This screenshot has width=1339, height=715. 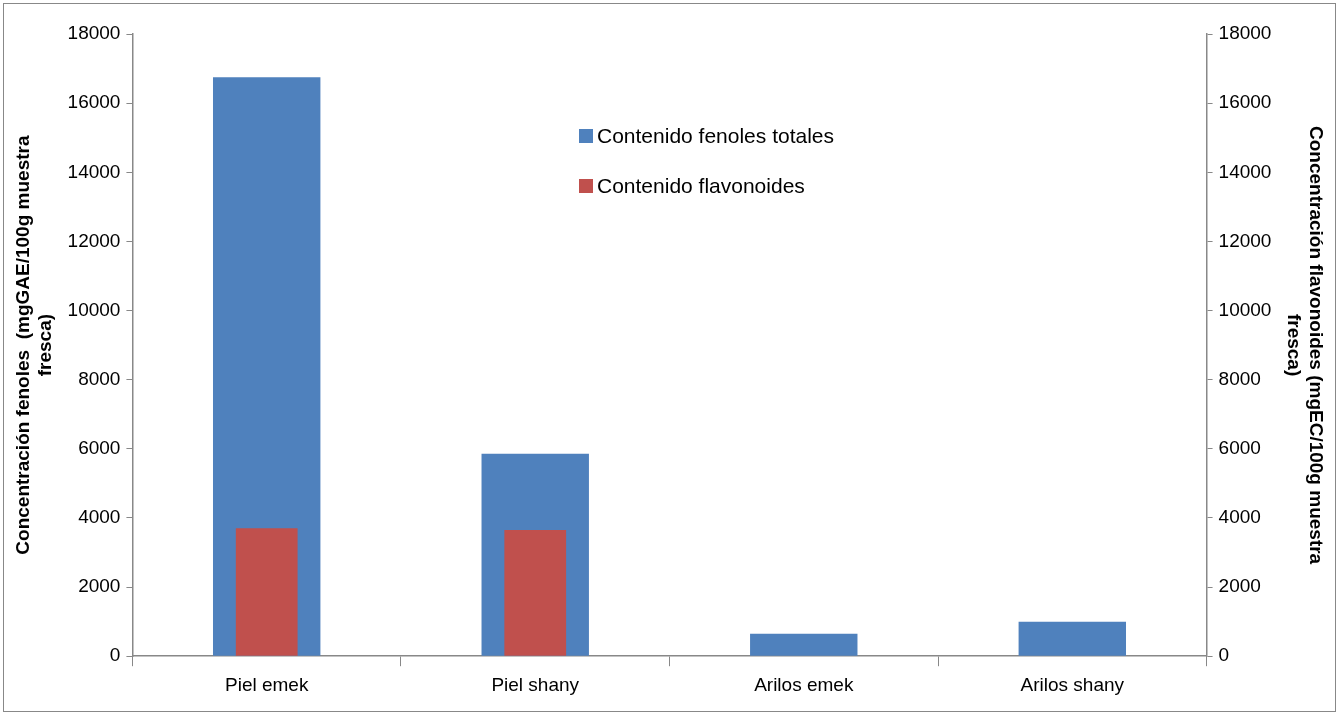 What do you see at coordinates (94, 309) in the screenshot?
I see `y-tick-label: 10000` at bounding box center [94, 309].